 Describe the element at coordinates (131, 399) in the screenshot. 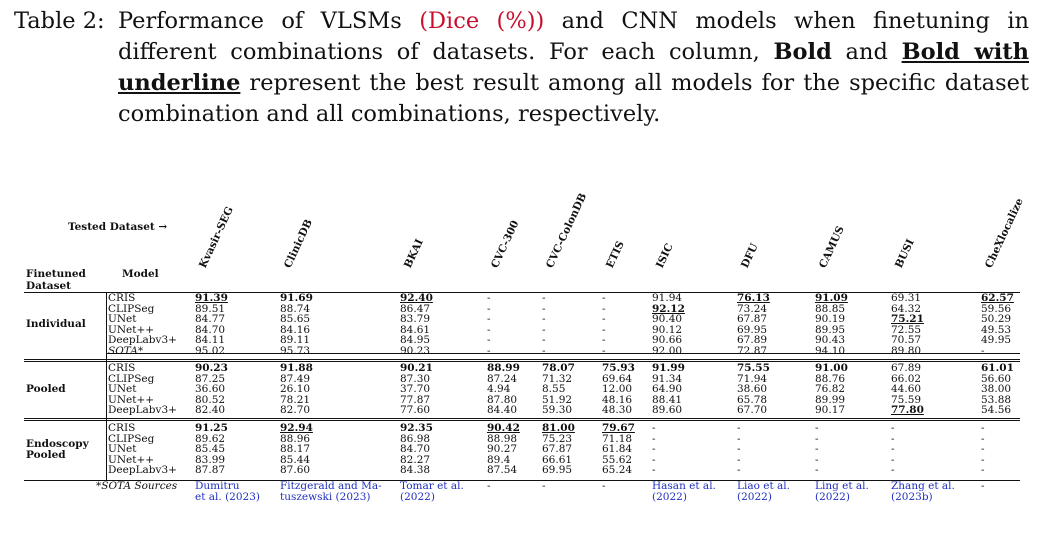

I see `model-name: UNet++` at that location.